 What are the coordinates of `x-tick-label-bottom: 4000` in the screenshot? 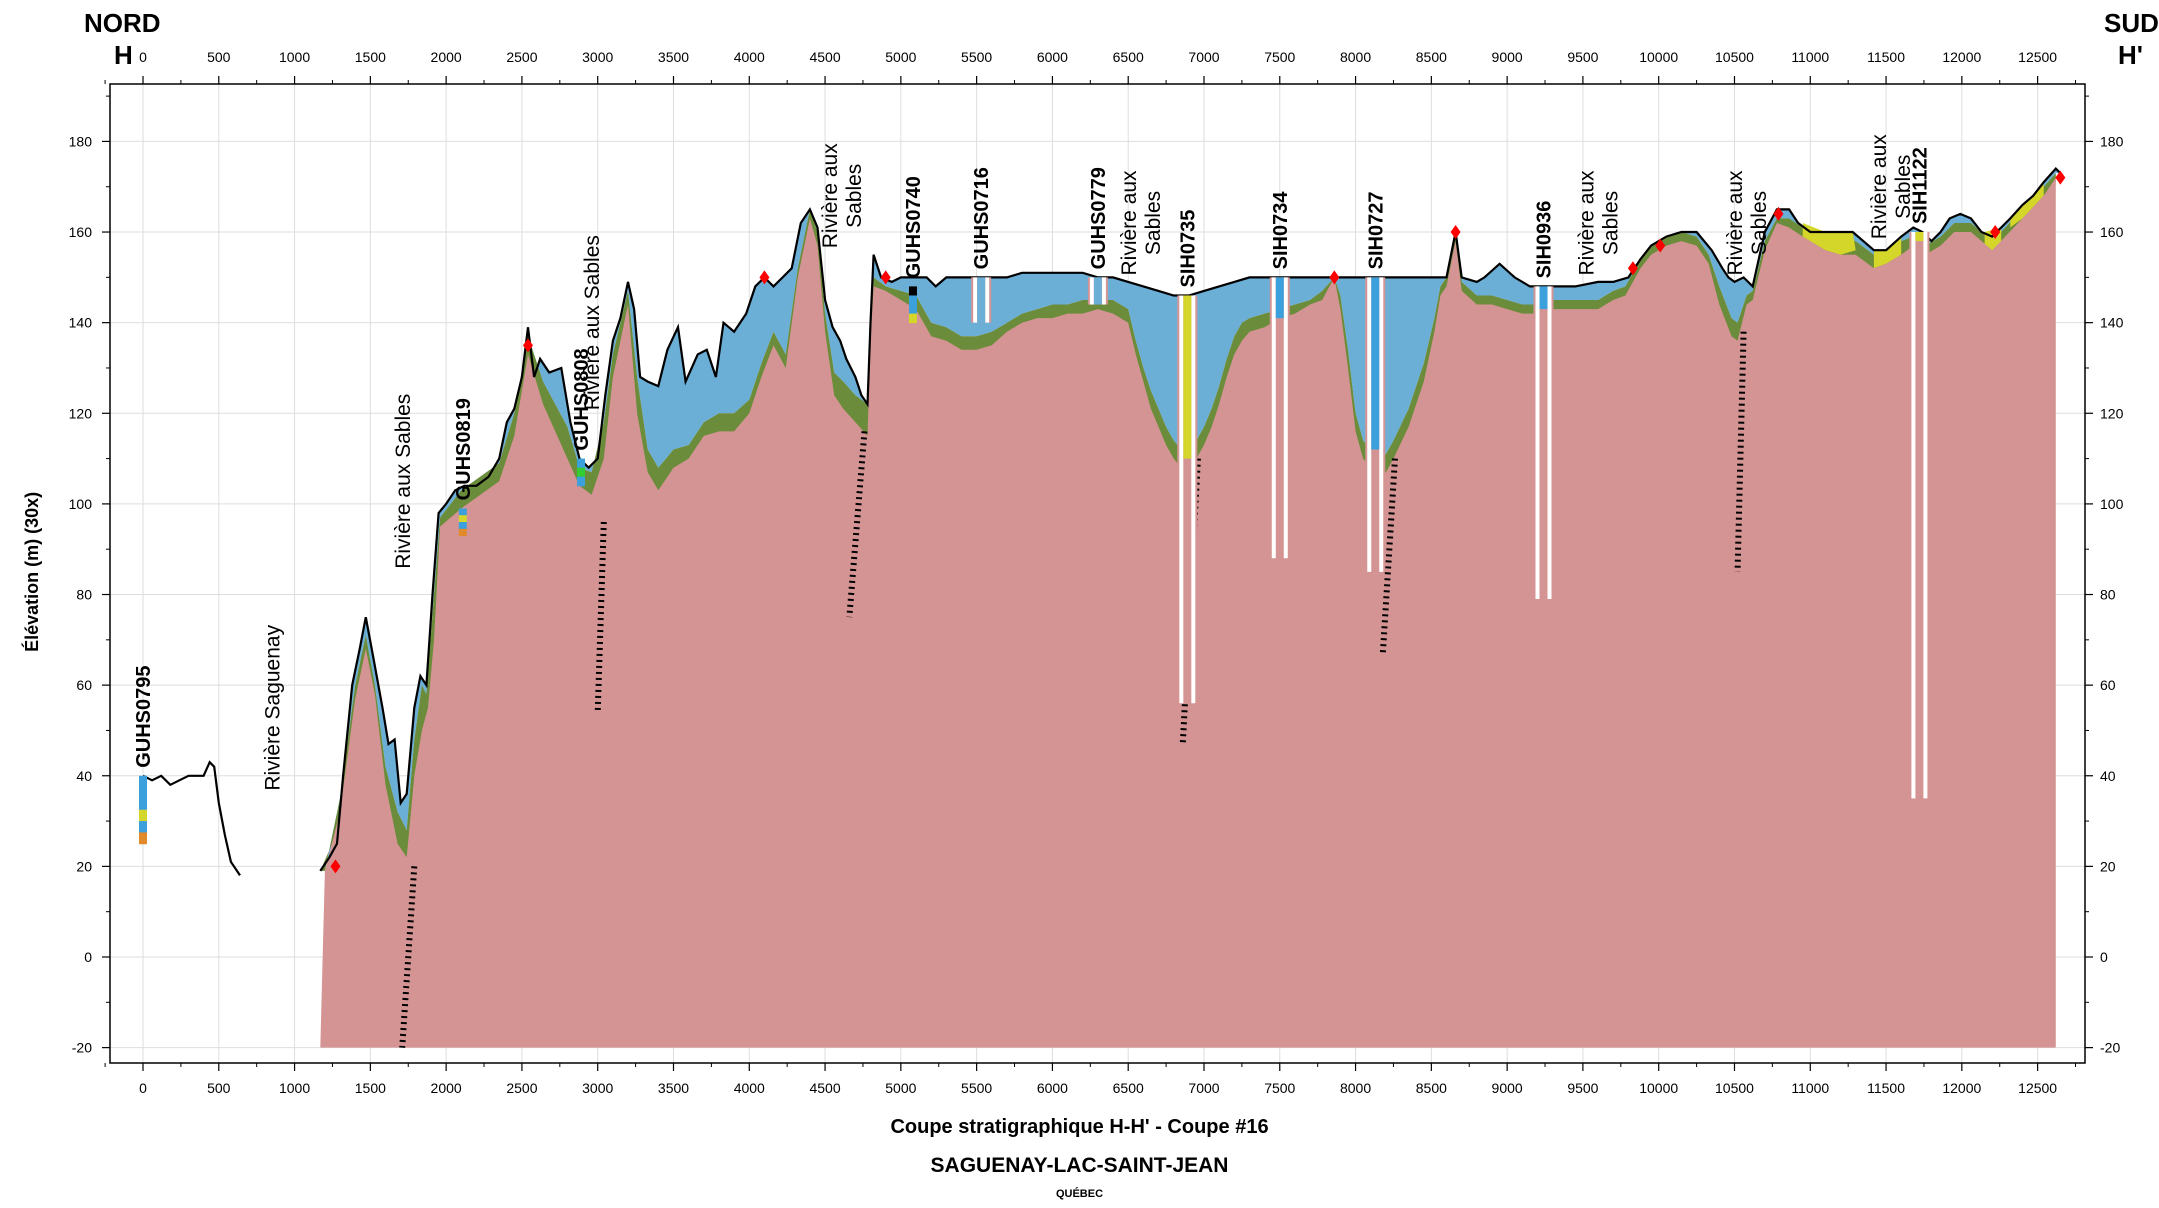 It's located at (749, 1088).